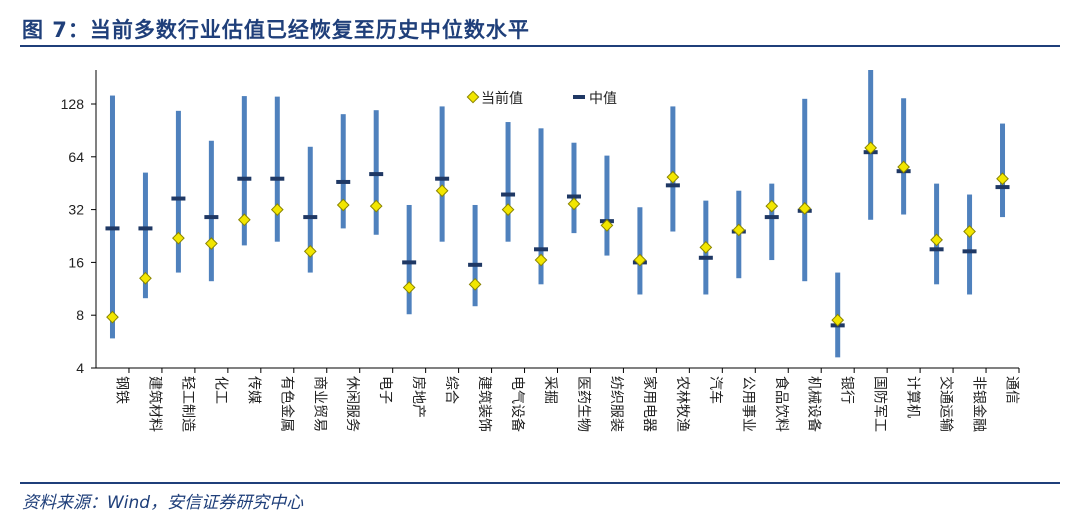  Describe the element at coordinates (163, 503) in the screenshot. I see `source-note: 资料来源：Wind，安信证券研究中心` at that location.